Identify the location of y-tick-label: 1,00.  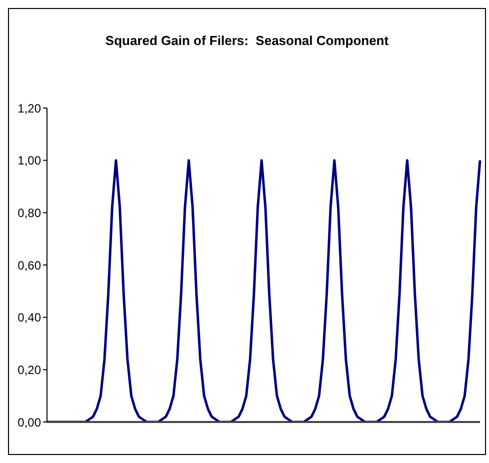
(30, 161).